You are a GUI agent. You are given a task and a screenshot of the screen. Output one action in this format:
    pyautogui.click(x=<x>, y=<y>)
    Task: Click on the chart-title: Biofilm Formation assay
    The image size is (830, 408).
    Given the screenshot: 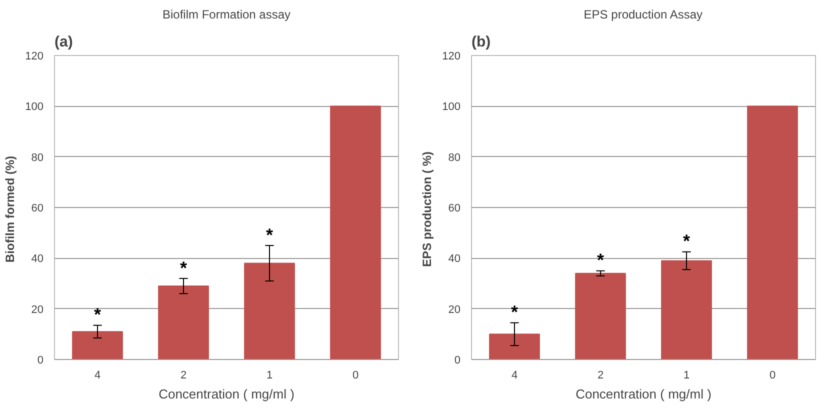 What is the action you would take?
    pyautogui.click(x=226, y=15)
    